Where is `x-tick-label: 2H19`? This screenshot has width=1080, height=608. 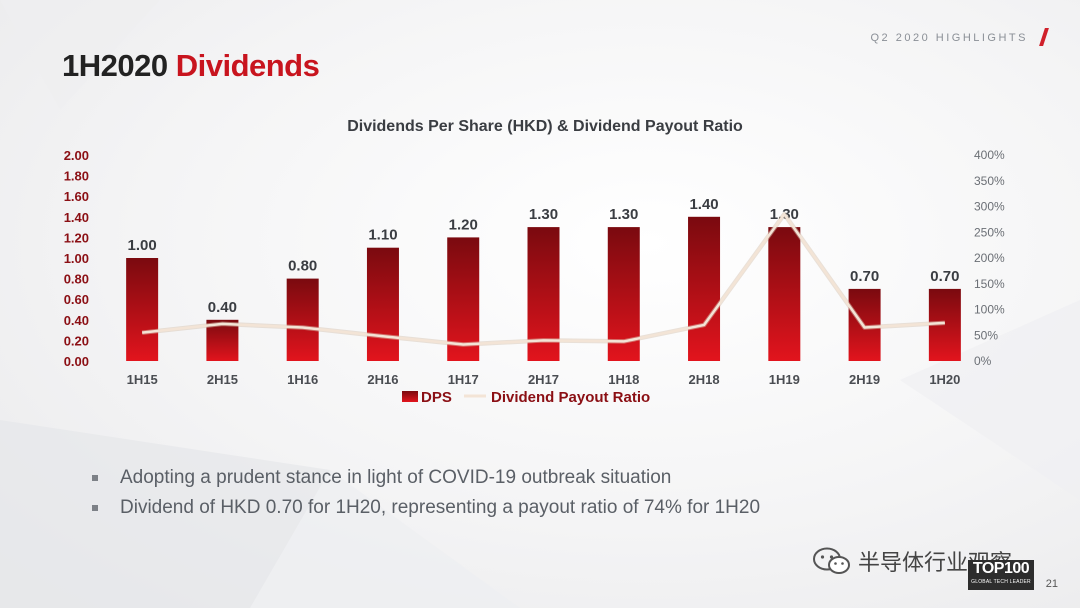
x-tick-label: 2H19 is located at coordinates (864, 379).